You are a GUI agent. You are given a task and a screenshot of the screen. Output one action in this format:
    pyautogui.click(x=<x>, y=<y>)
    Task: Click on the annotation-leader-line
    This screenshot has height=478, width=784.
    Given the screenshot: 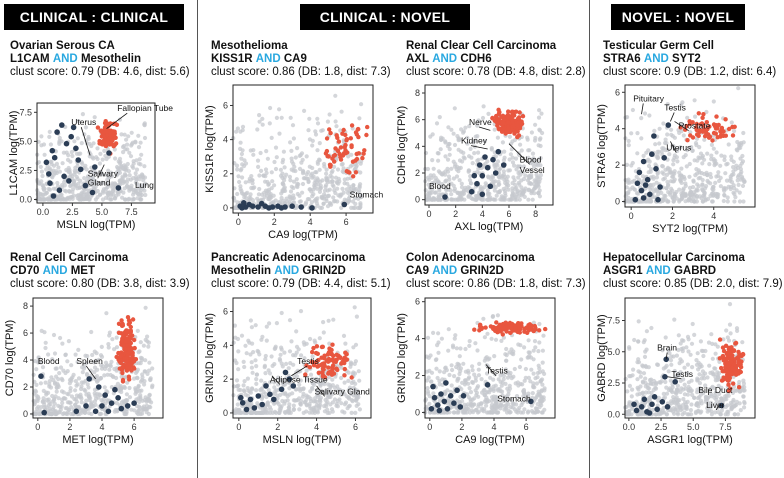 What is the action you would take?
    pyautogui.click(x=519, y=154)
    